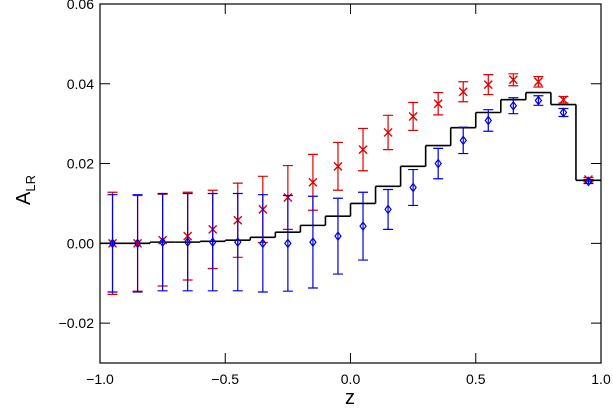  I want to click on y-tick-label: 0.02, so click(80, 164).